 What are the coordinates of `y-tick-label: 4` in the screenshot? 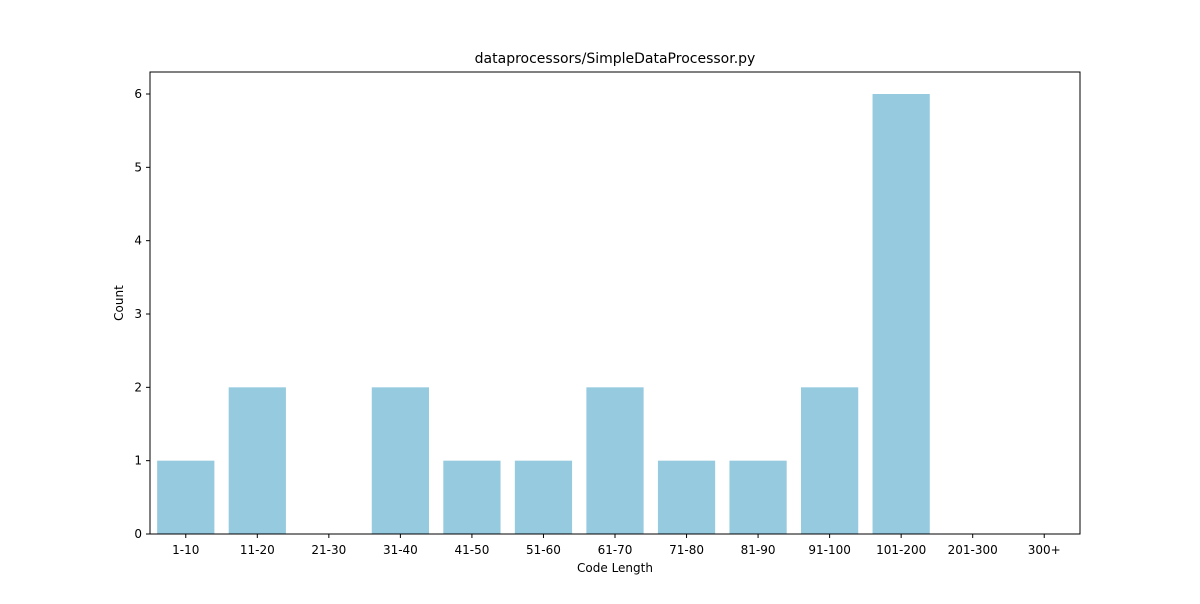 It's located at (138, 241).